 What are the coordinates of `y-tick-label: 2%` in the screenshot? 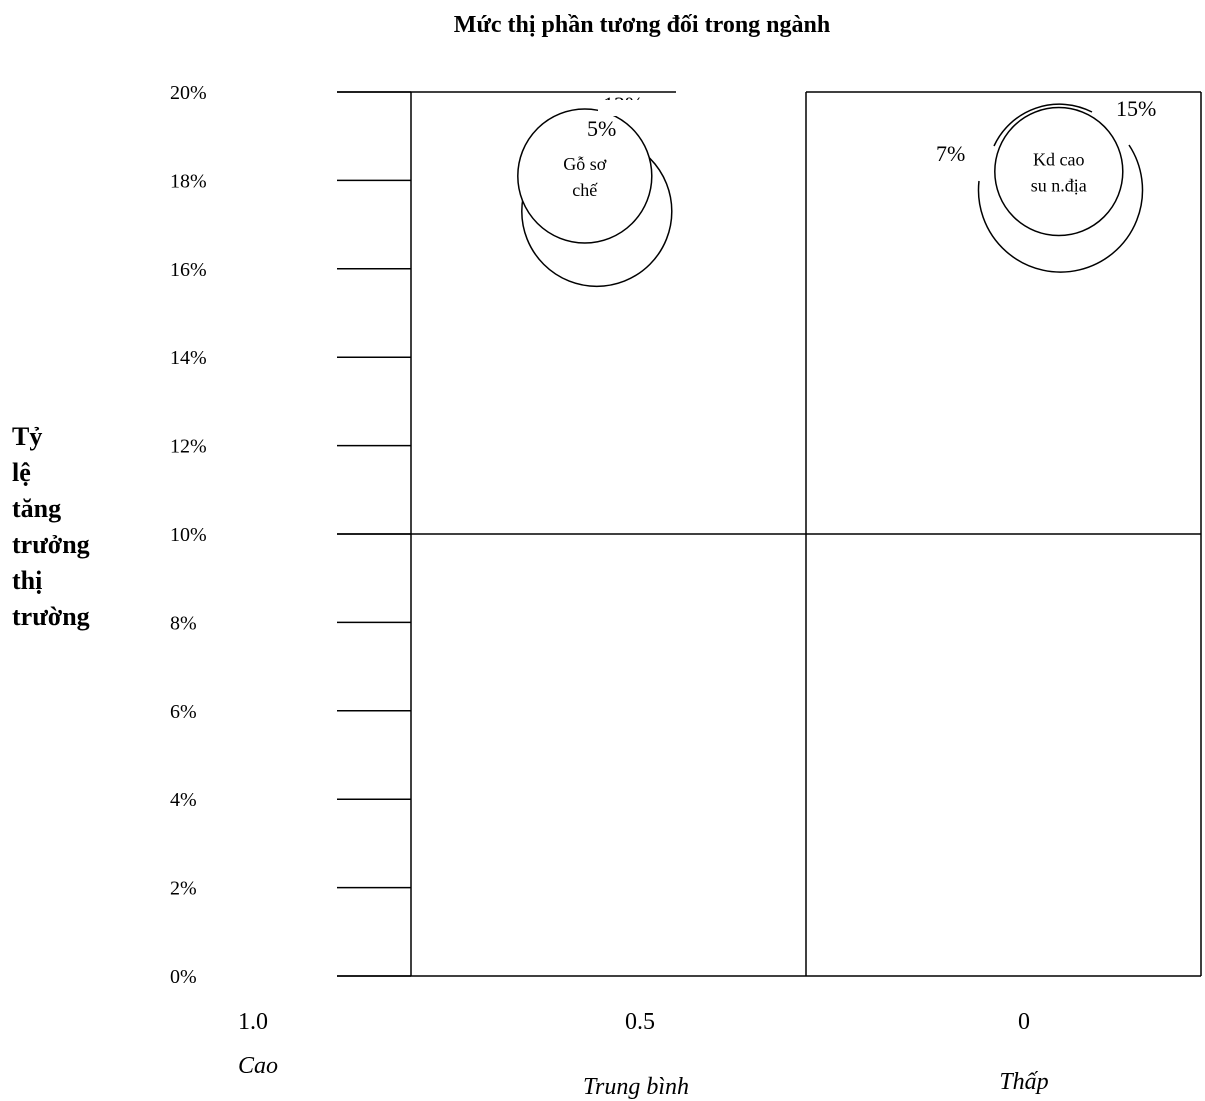 It's located at (183, 889).